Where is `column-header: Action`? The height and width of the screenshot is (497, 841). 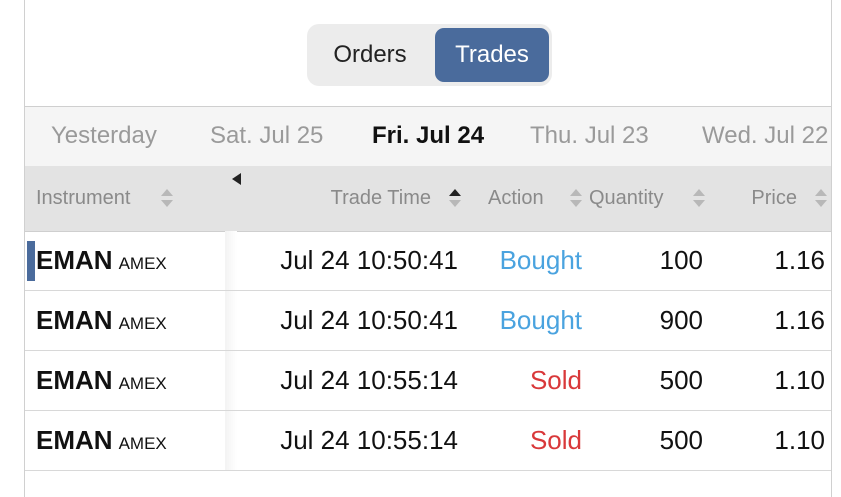
column-header: Action is located at coordinates (516, 198).